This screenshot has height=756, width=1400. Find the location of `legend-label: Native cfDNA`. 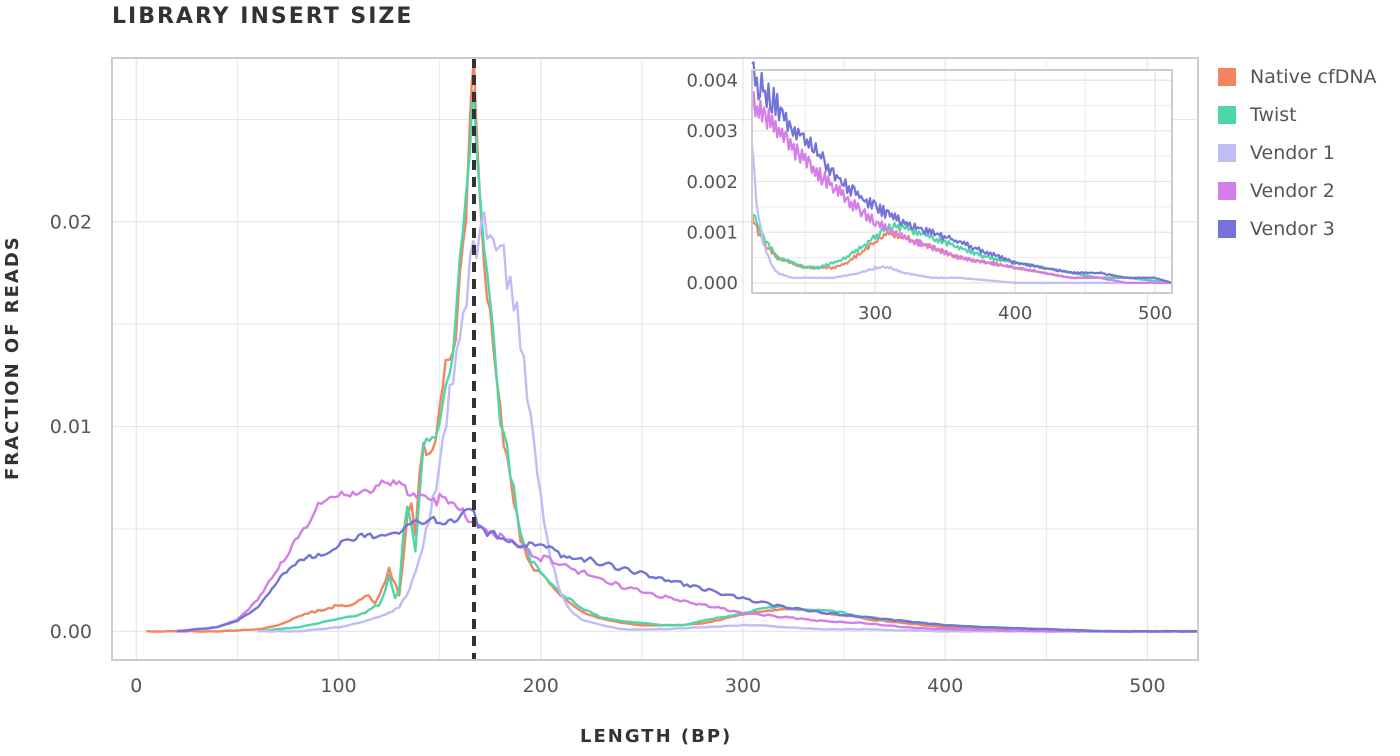

legend-label: Native cfDNA is located at coordinates (1313, 77).